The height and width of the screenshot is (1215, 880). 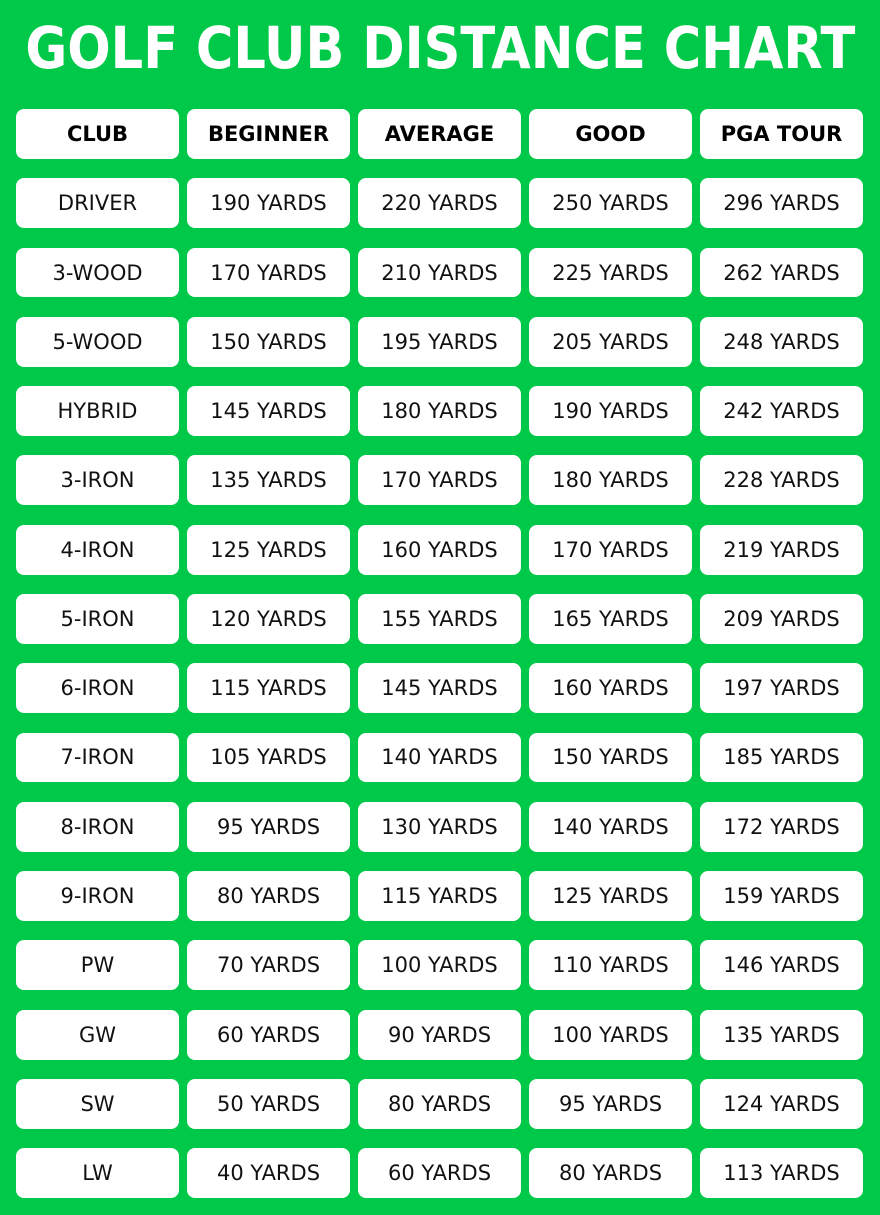 What do you see at coordinates (781, 134) in the screenshot?
I see `column-header: PGA TOUR` at bounding box center [781, 134].